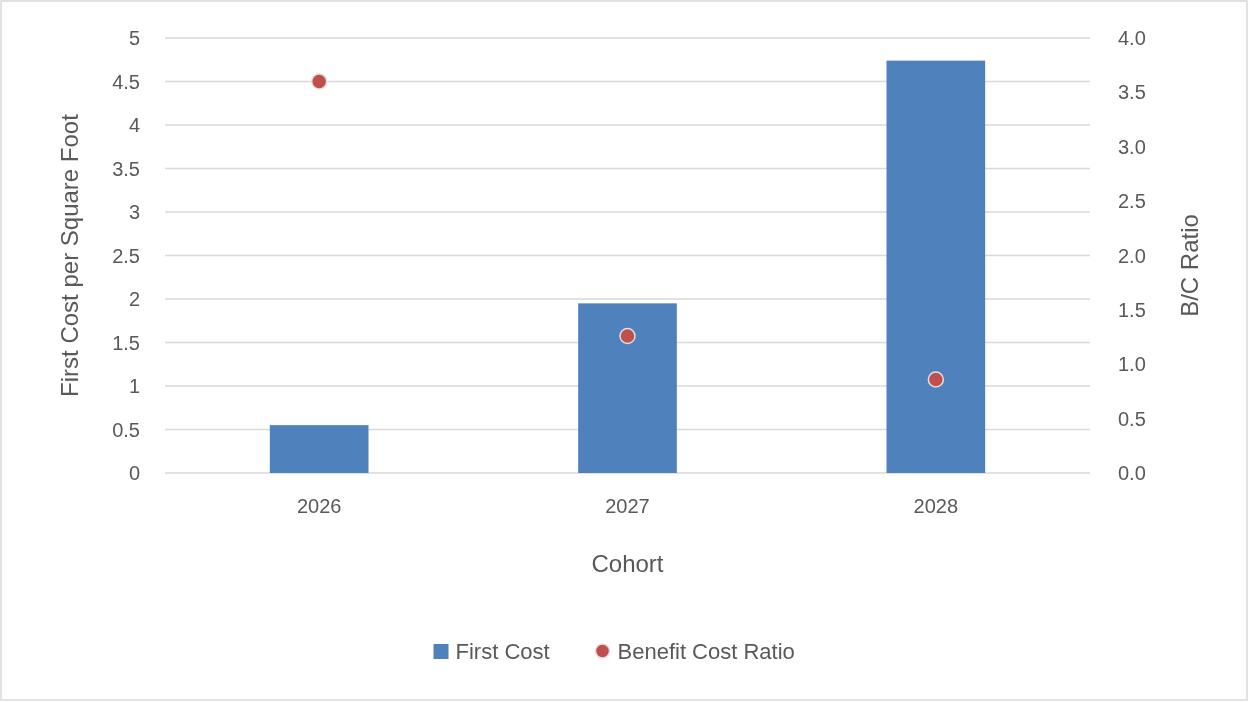  Describe the element at coordinates (1132, 146) in the screenshot. I see `y2-tick-label: 3.0` at that location.